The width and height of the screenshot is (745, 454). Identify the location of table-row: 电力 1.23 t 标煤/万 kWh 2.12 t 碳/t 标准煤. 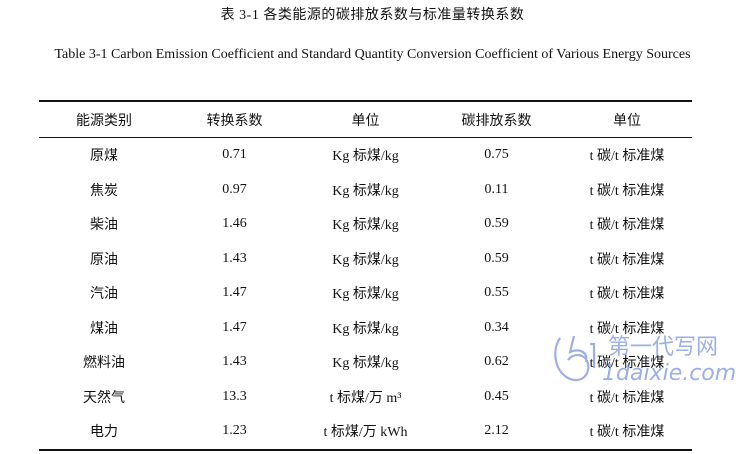
(365, 432).